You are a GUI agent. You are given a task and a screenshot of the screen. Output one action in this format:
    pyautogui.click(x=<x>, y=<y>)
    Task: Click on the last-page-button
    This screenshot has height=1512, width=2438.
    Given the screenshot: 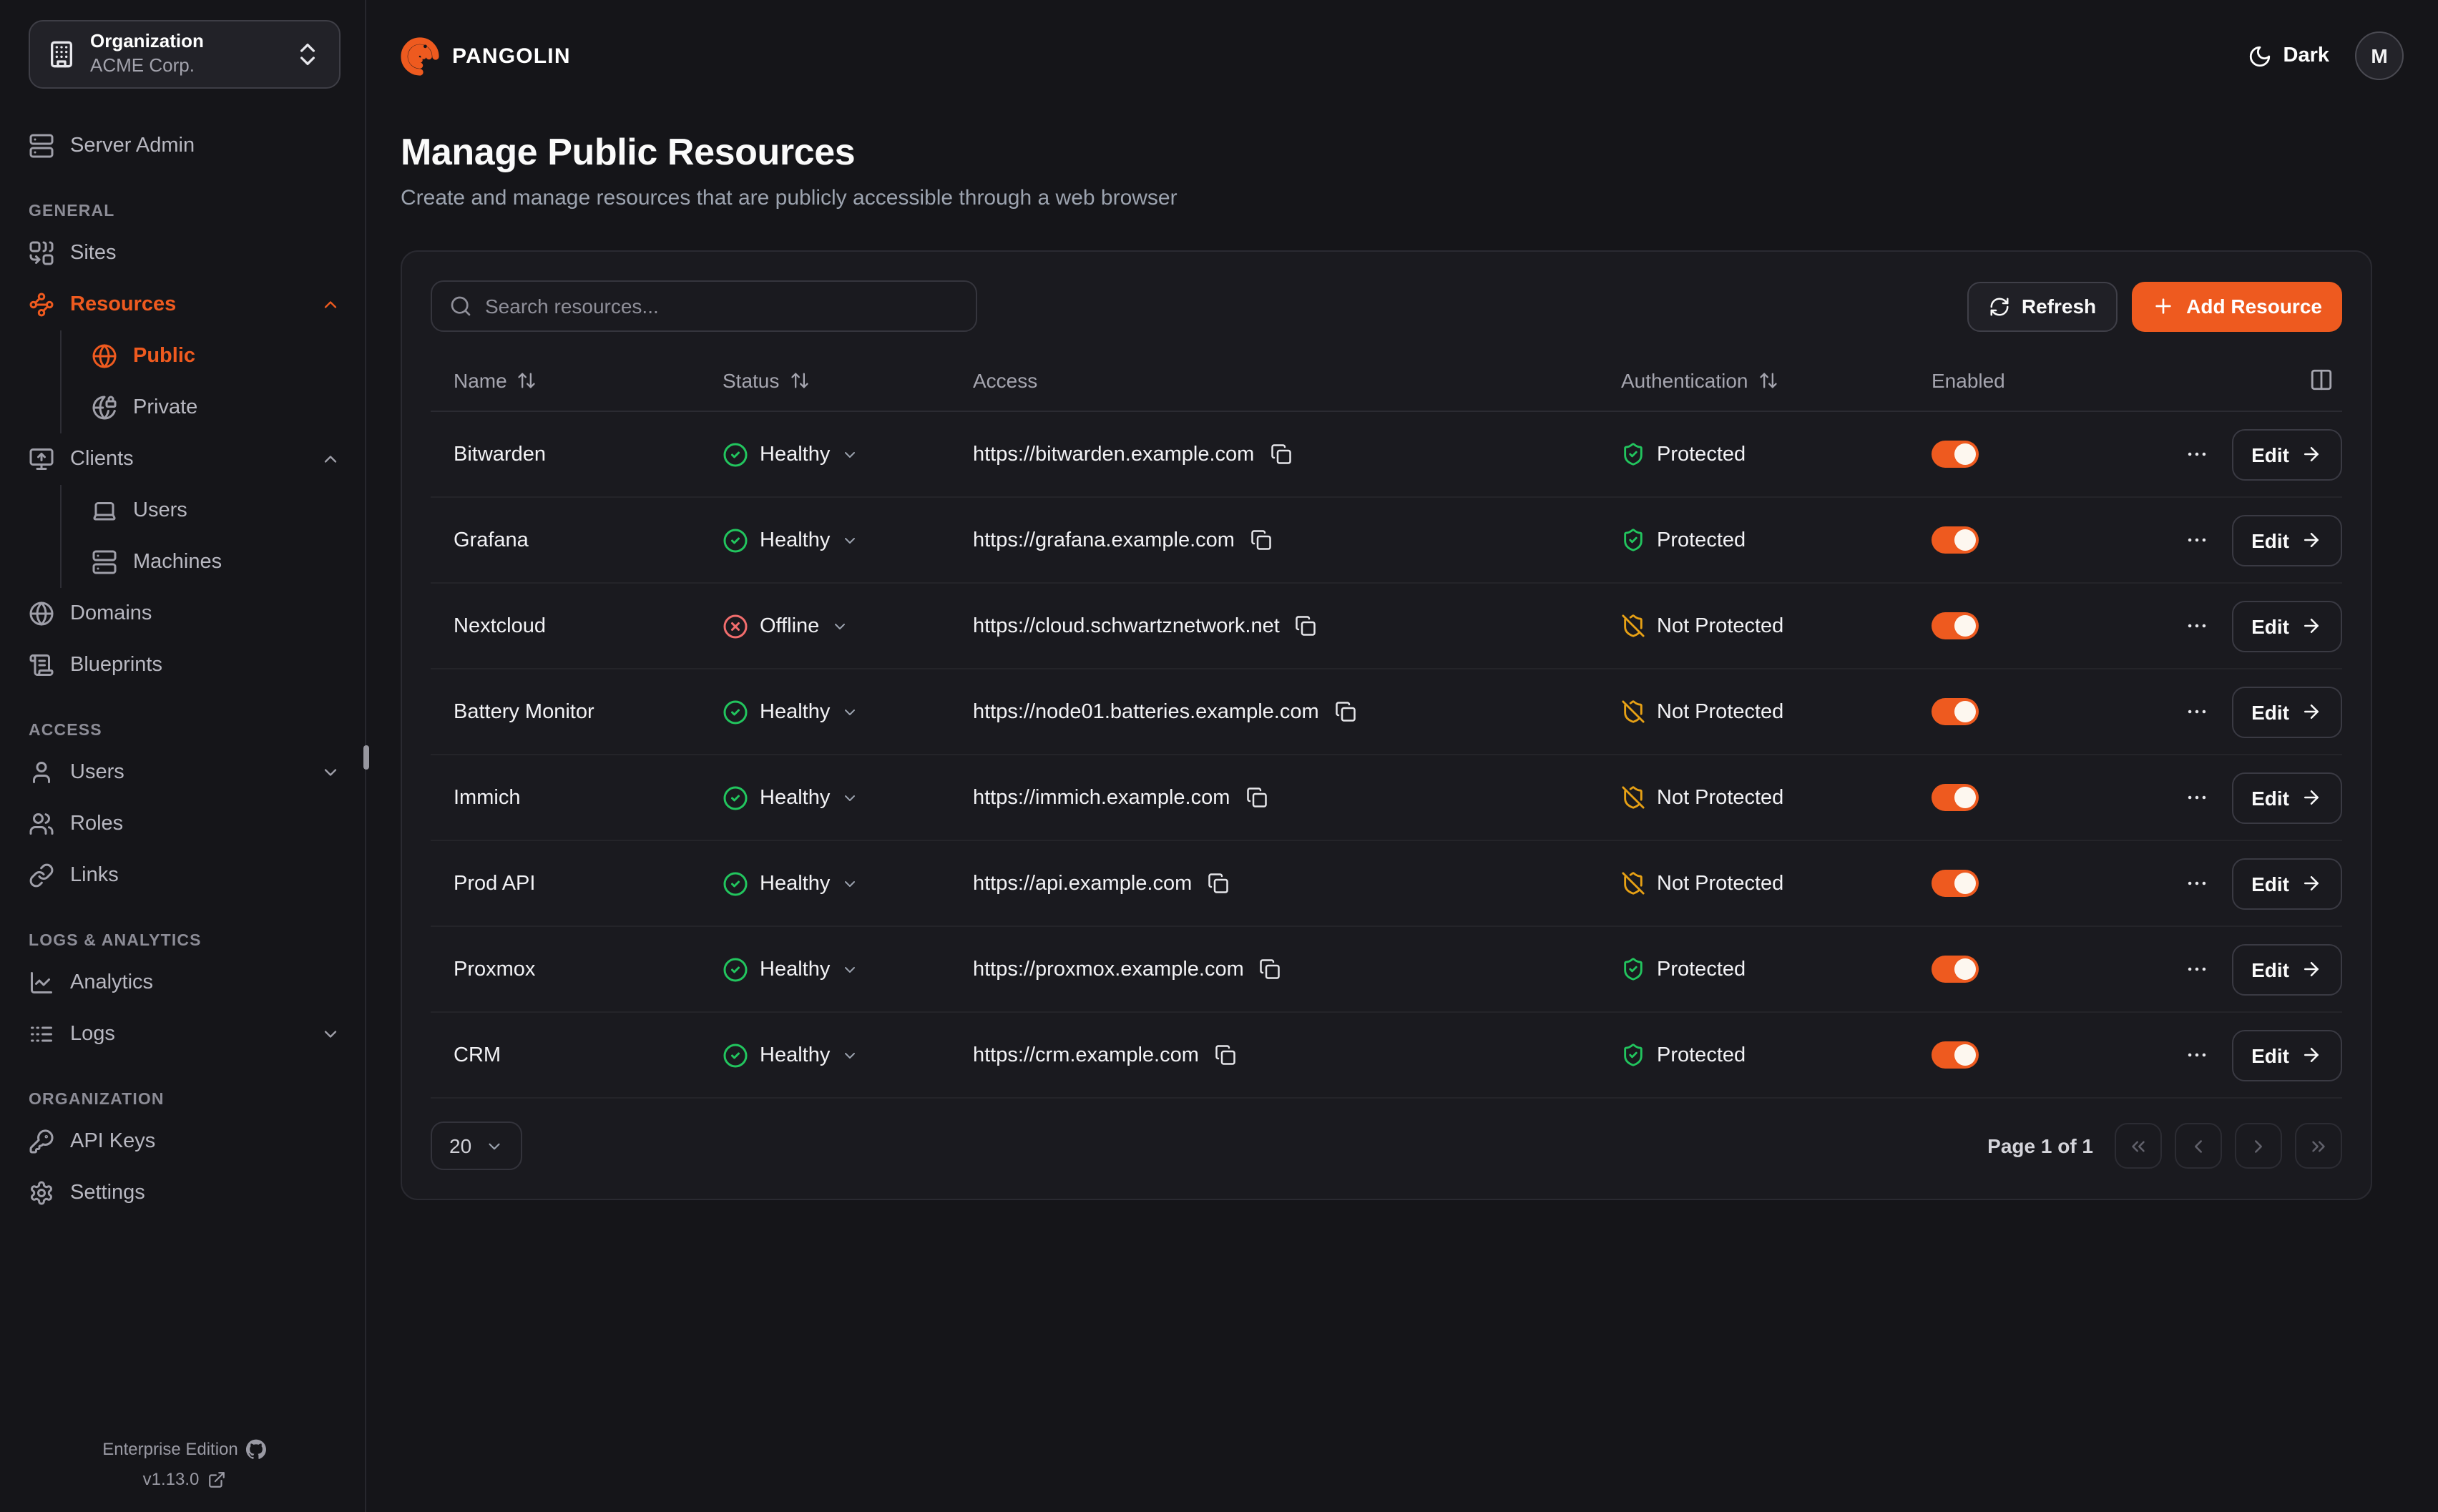 What is the action you would take?
    pyautogui.click(x=2318, y=1146)
    